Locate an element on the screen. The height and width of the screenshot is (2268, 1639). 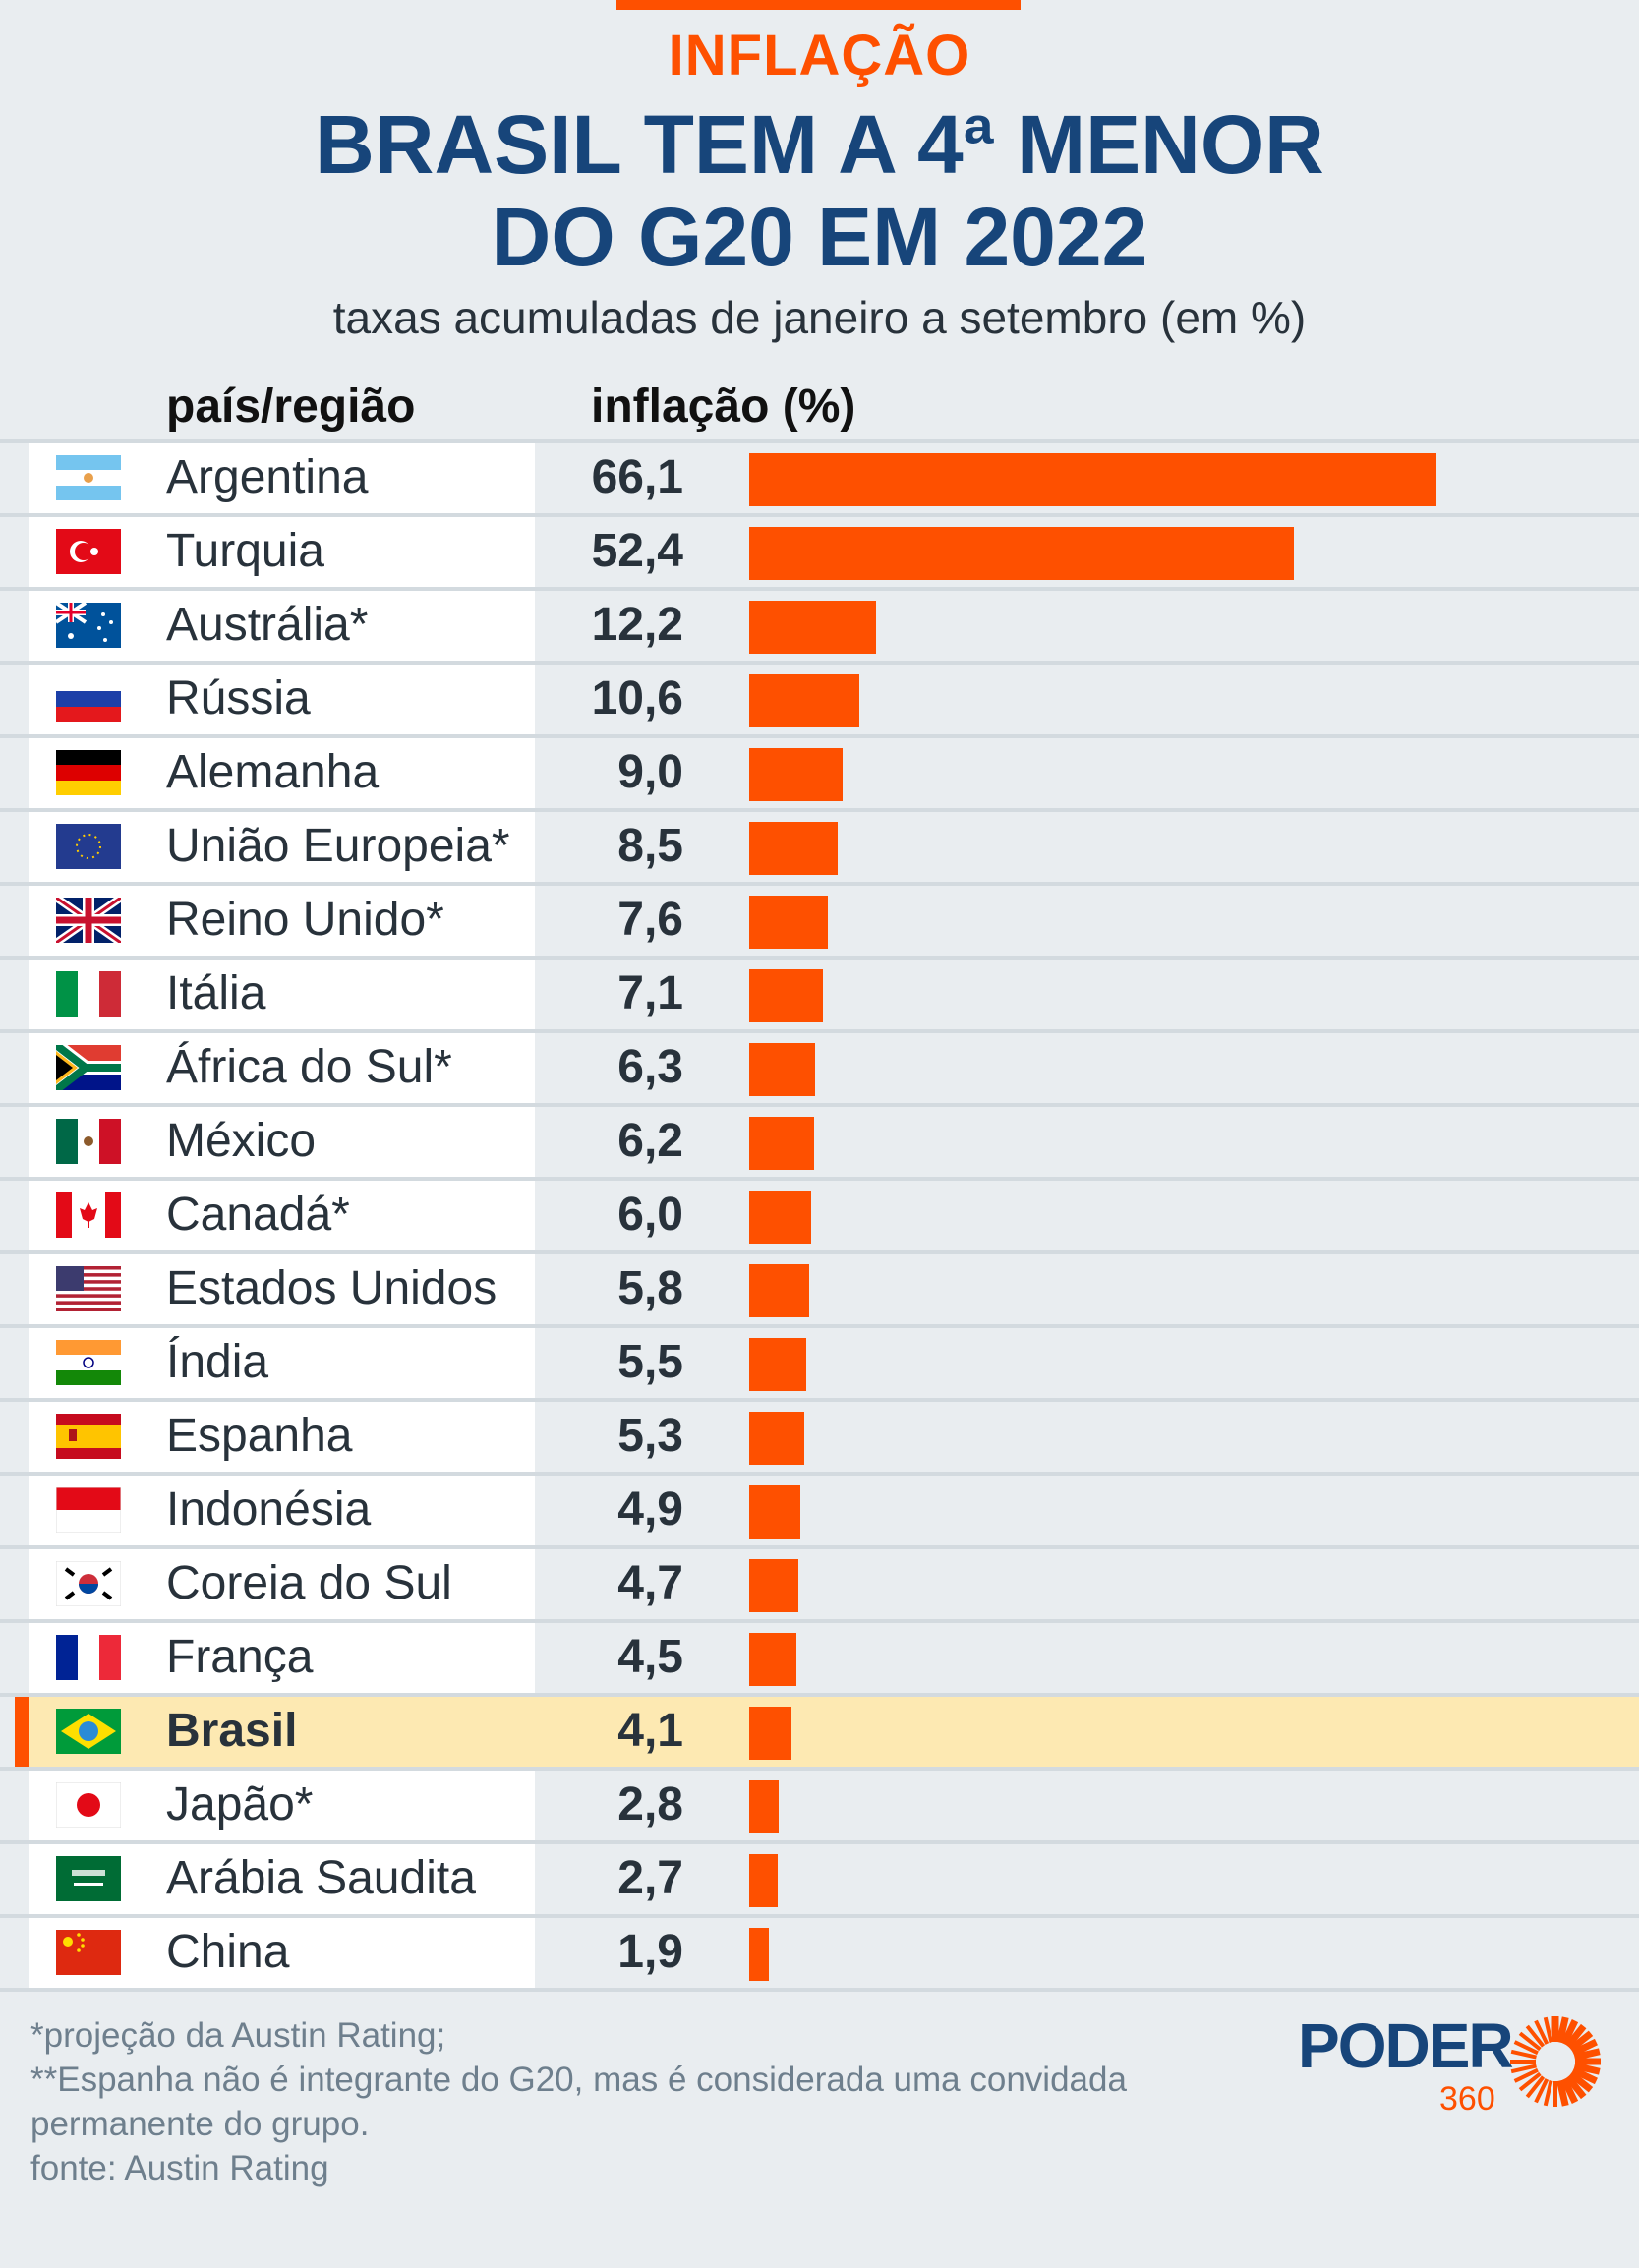
title-line-2: DO G20 EM 2022 is located at coordinates (819, 237).